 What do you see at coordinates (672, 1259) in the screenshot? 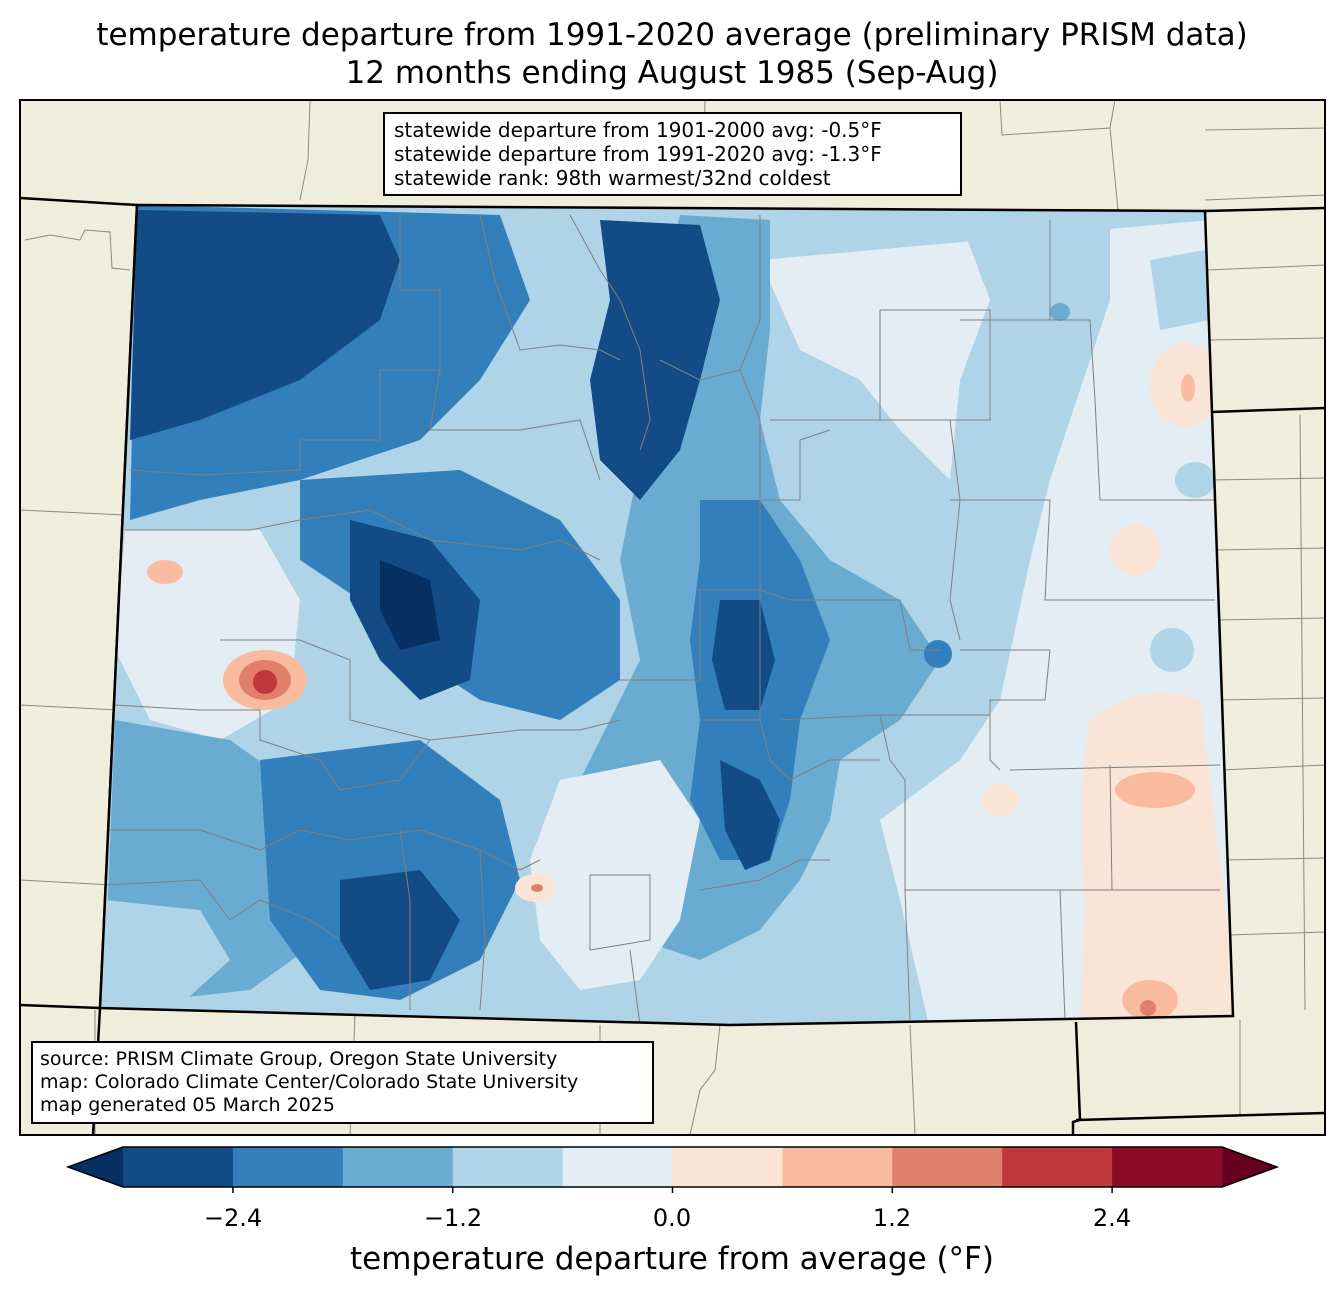
I see `colorbar-label: temperature departure from average (°F)` at bounding box center [672, 1259].